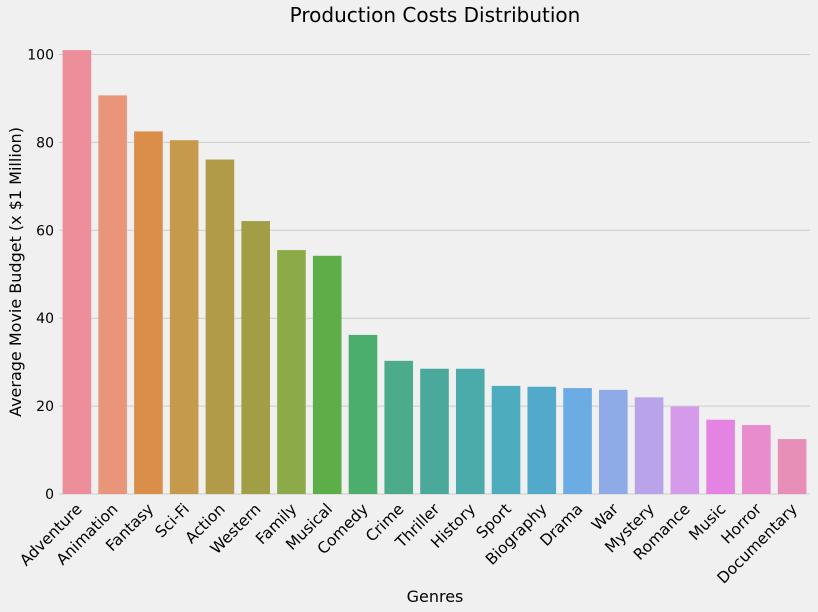  What do you see at coordinates (435, 15) in the screenshot?
I see `chart-title: Production Costs Distribution` at bounding box center [435, 15].